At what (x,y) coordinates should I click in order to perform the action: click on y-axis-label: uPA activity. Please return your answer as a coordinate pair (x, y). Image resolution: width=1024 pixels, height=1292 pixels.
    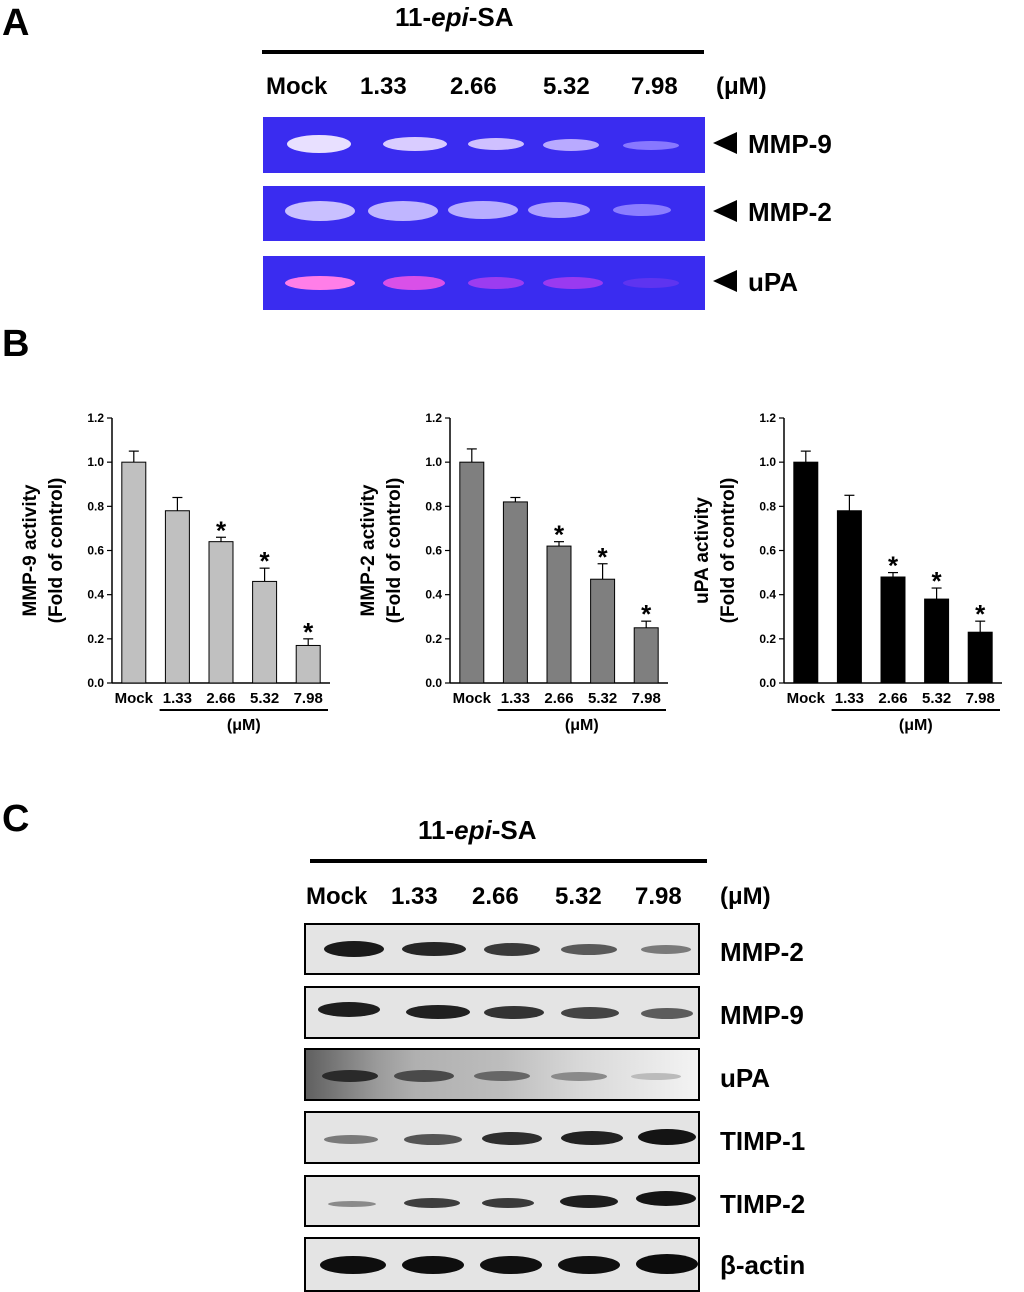
    Looking at the image, I should click on (702, 550).